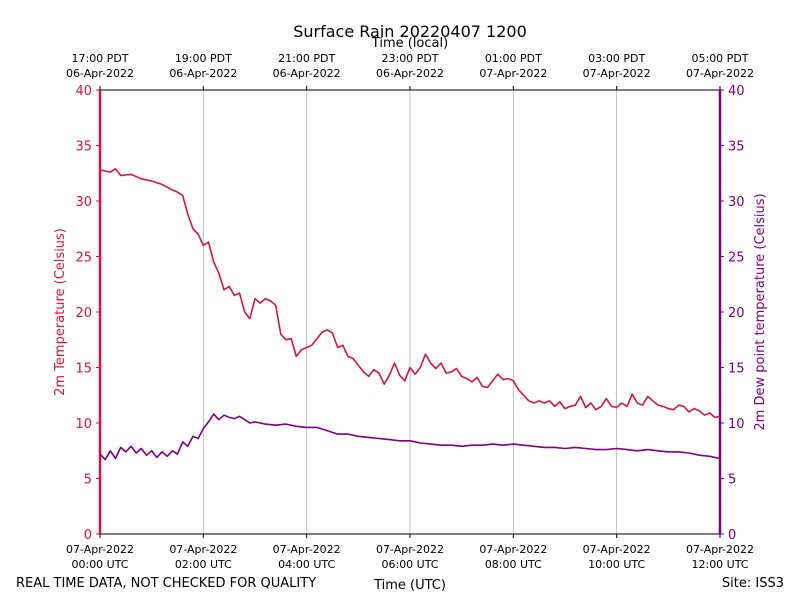  What do you see at coordinates (736, 202) in the screenshot?
I see `y-tick-label-right: 30` at bounding box center [736, 202].